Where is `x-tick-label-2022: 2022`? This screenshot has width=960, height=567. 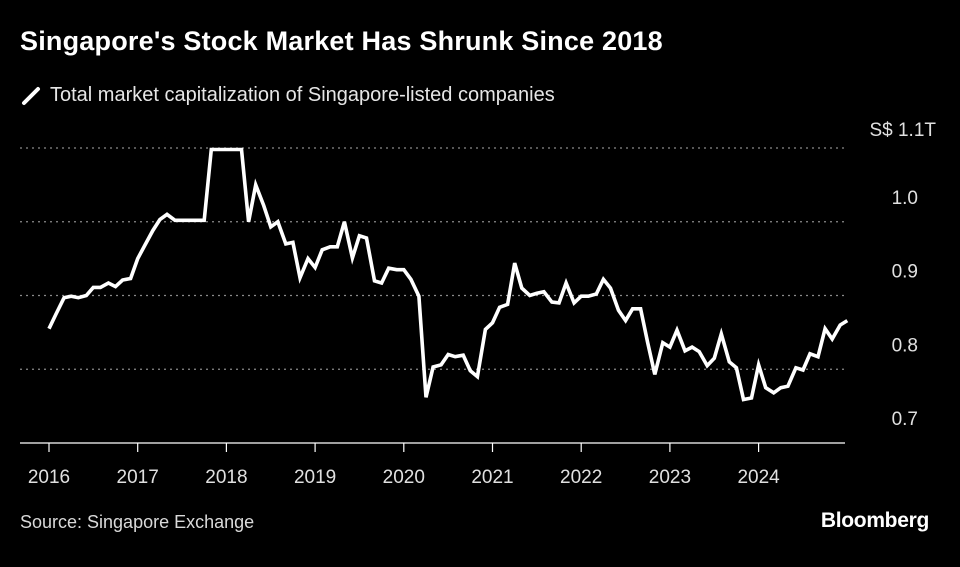
x-tick-label-2022: 2022 is located at coordinates (581, 477).